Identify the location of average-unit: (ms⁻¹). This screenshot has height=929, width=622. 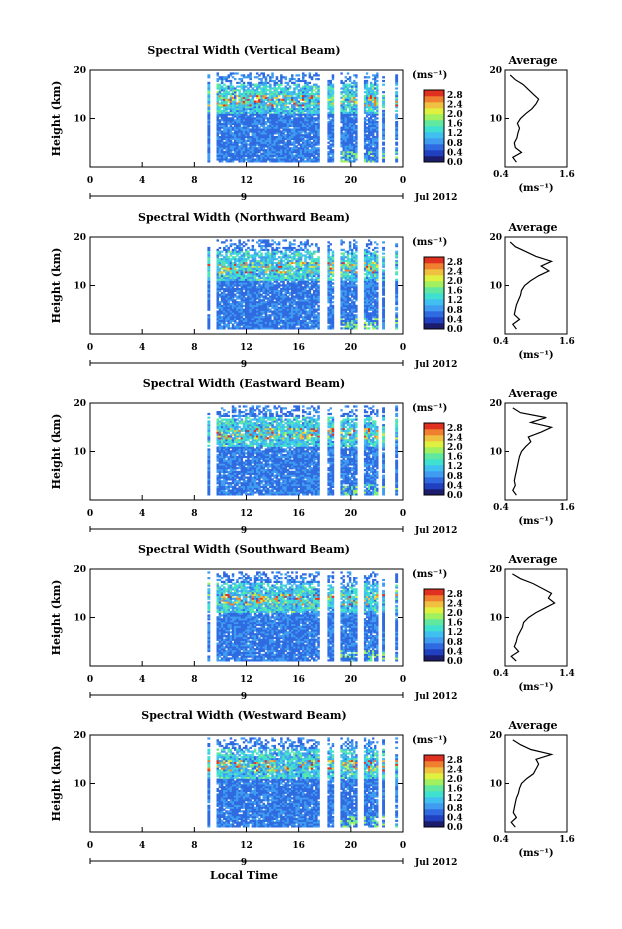
(535, 188).